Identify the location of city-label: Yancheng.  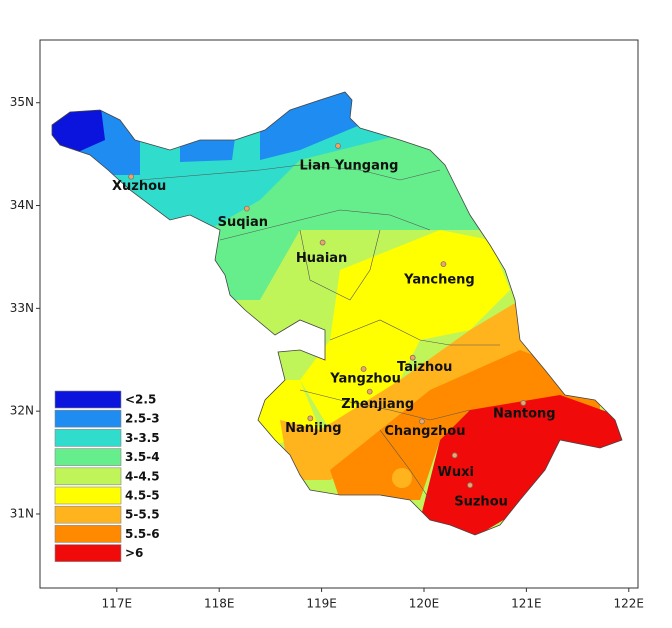
(439, 280).